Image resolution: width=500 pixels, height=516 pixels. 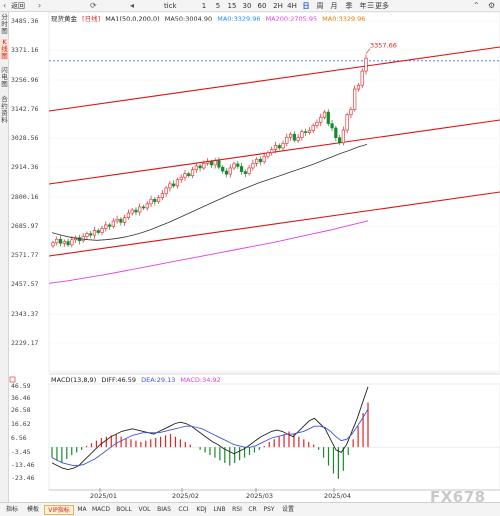 I want to click on ma200-value: MA200:2705.95, so click(x=291, y=19).